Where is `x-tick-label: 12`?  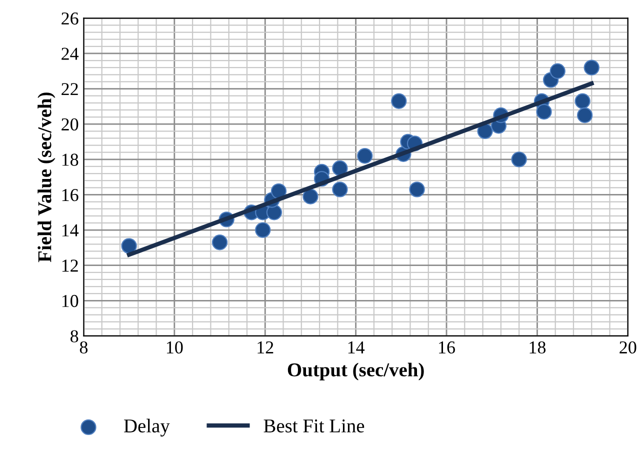
x-tick-label: 12 is located at coordinates (266, 347).